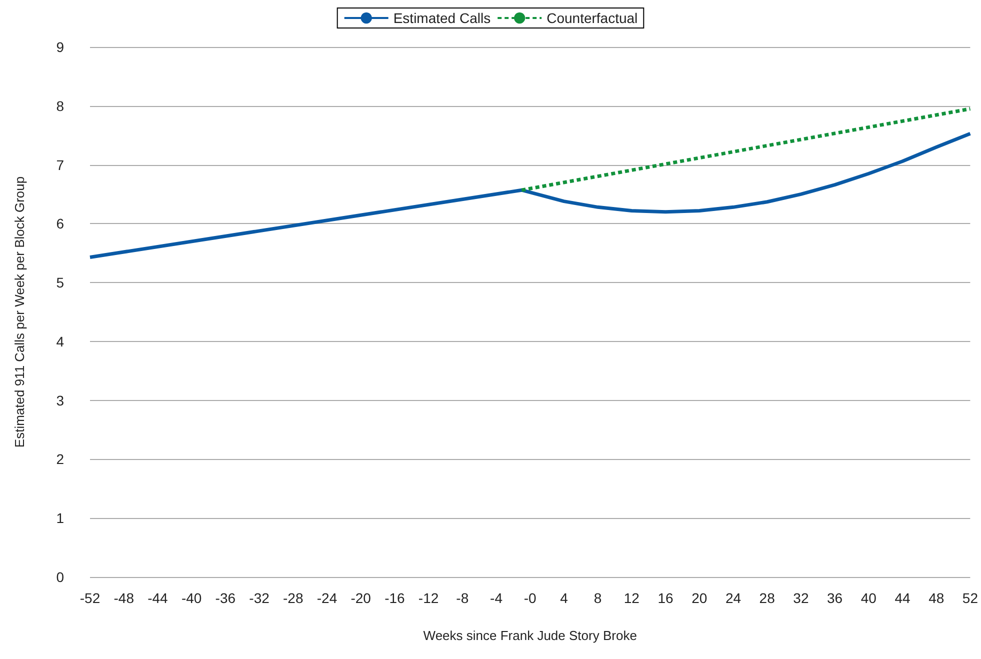 Image resolution: width=981 pixels, height=659 pixels. What do you see at coordinates (801, 598) in the screenshot?
I see `x-tick-label: 32` at bounding box center [801, 598].